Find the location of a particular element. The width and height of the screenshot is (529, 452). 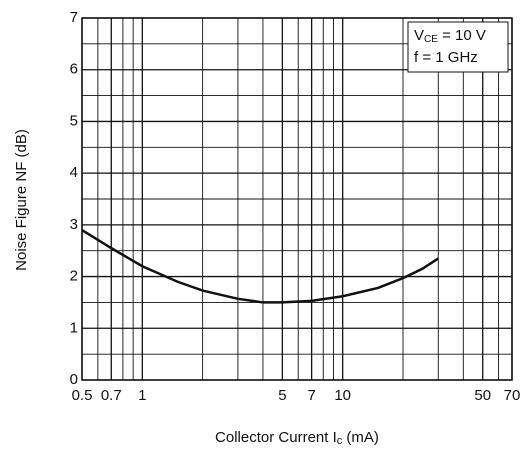

y-tick-label: 5 is located at coordinates (74, 120).